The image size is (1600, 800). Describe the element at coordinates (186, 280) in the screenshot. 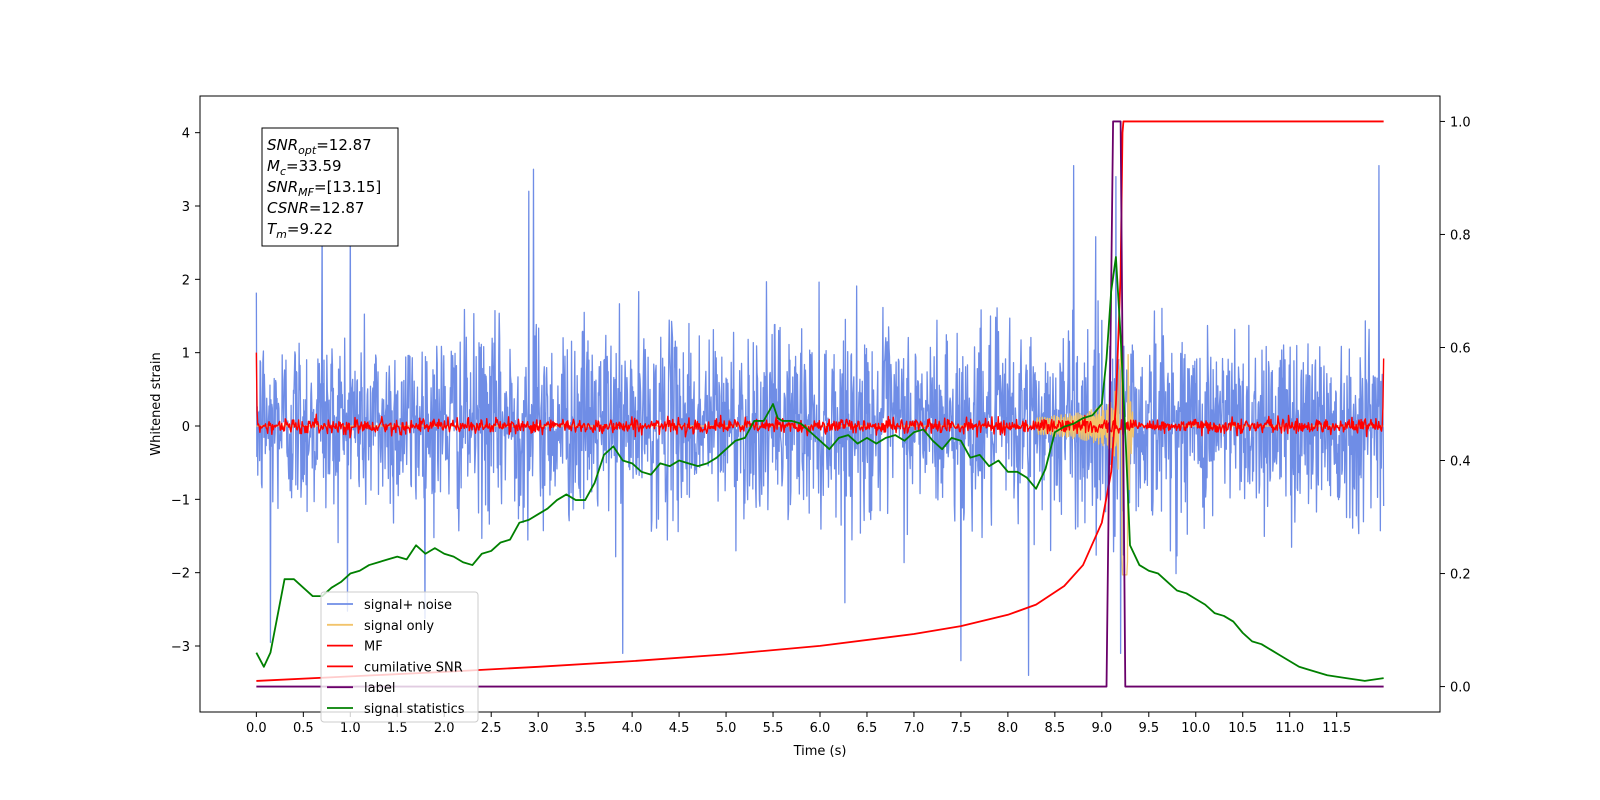

I see `y-tick-label: 2` at that location.